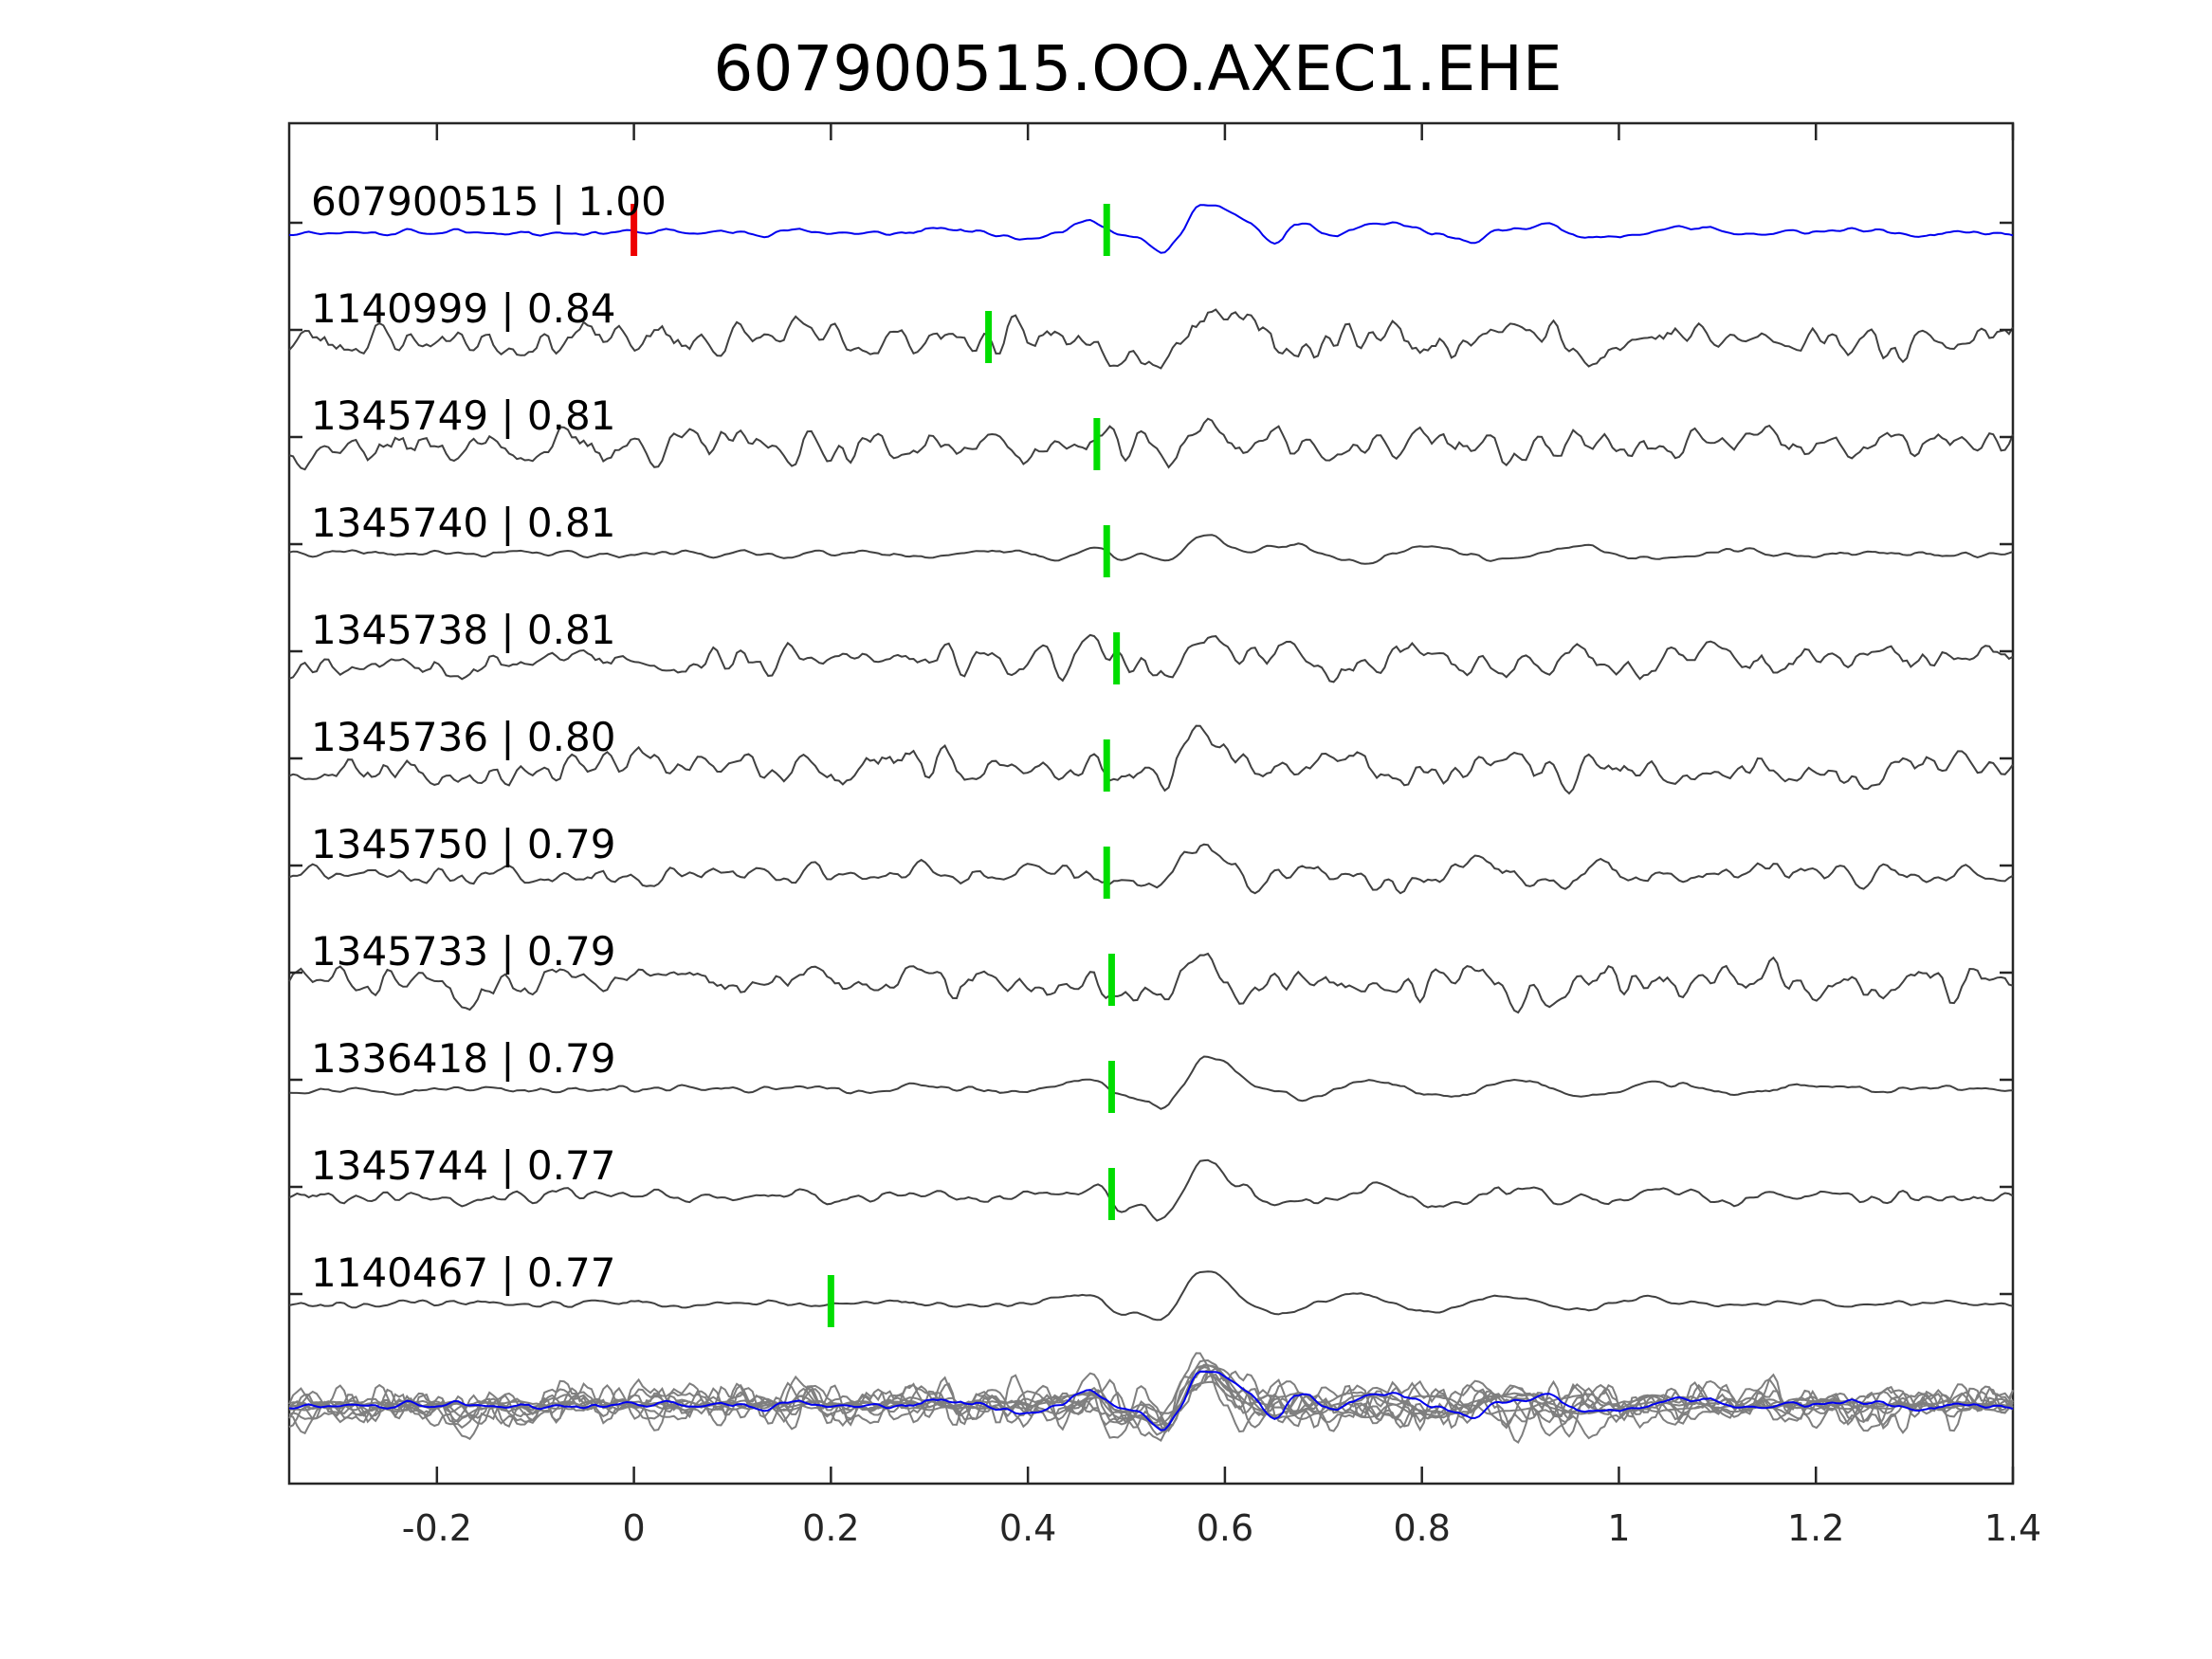 The image size is (2212, 1659). I want to click on x-tick-label: 0.4, so click(1027, 1528).